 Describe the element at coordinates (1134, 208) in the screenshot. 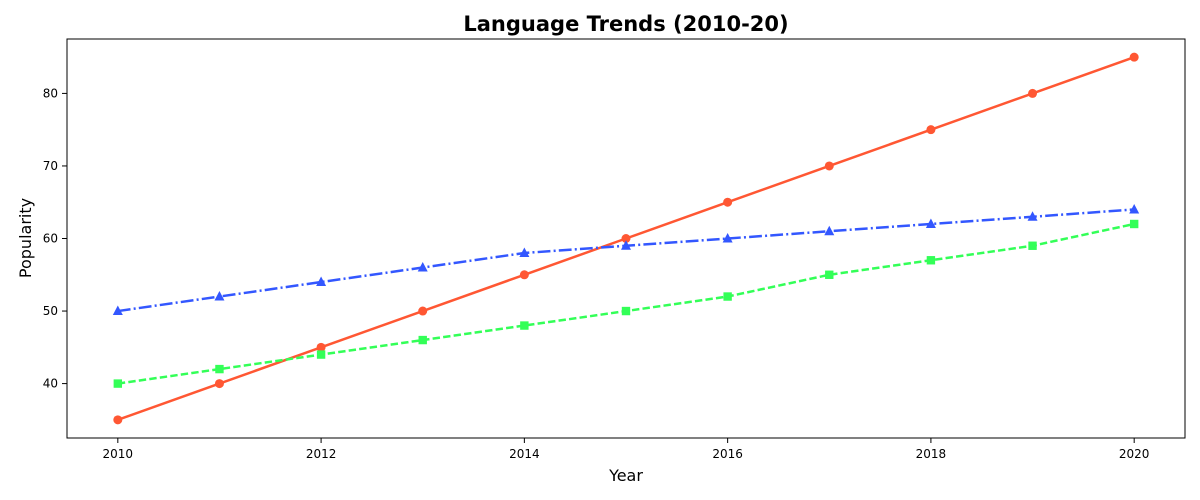

I see `series-3-point-2020` at that location.